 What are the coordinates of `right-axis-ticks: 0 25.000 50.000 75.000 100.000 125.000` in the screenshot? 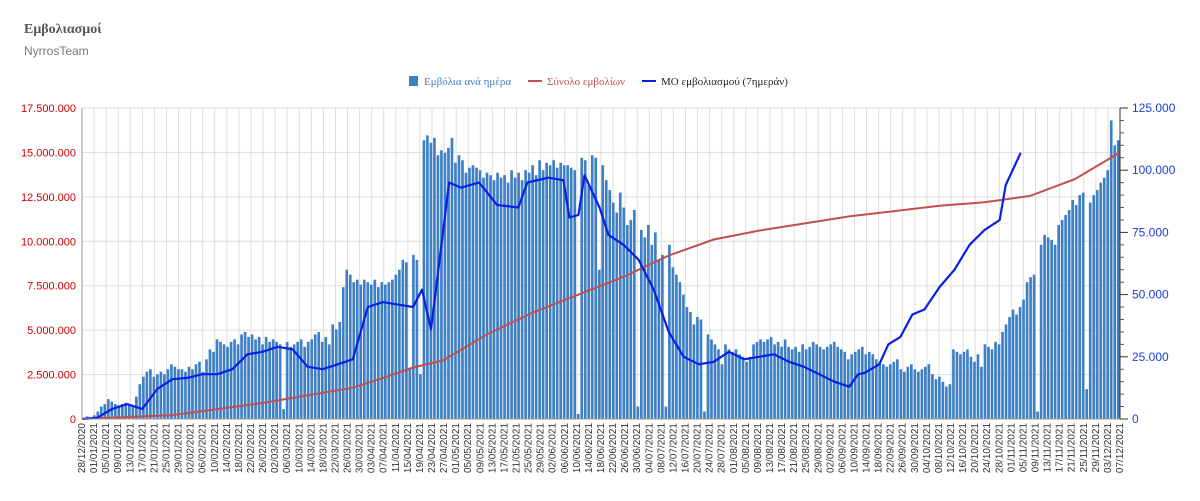 It's located at (1148, 263).